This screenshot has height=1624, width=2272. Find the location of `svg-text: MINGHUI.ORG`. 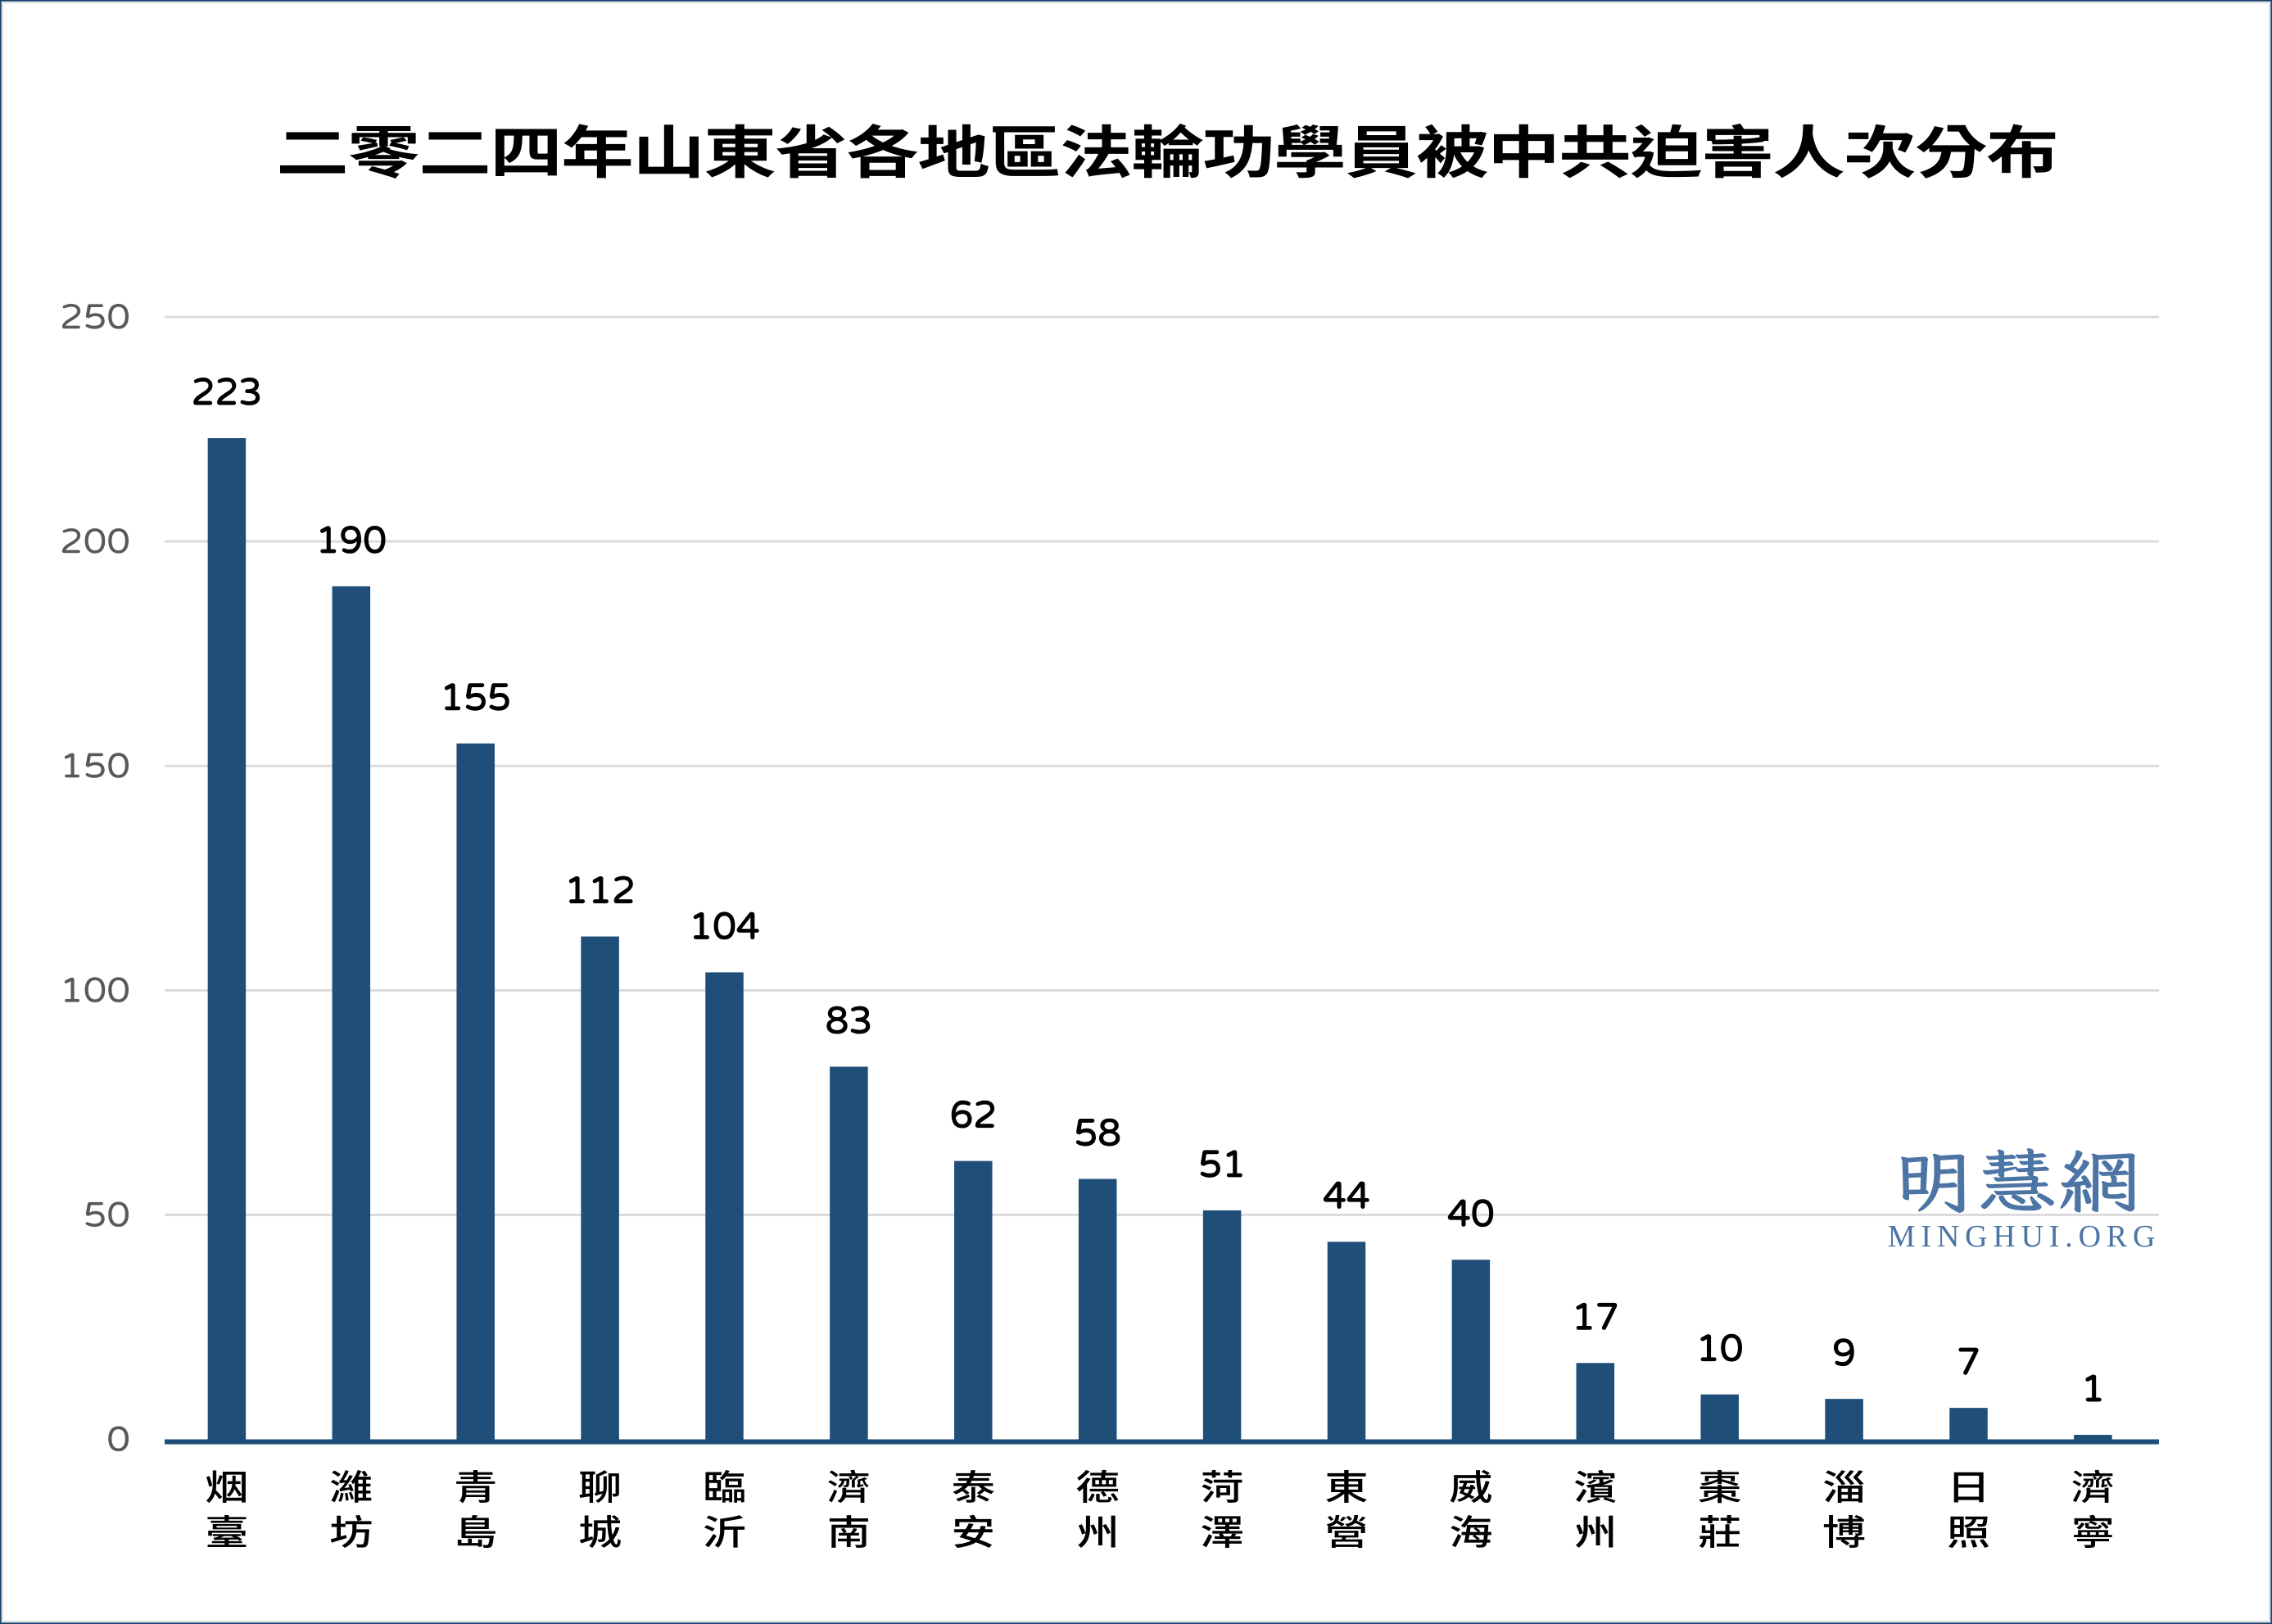

svg-text: MINGHUI.ORG is located at coordinates (2024, 1236).